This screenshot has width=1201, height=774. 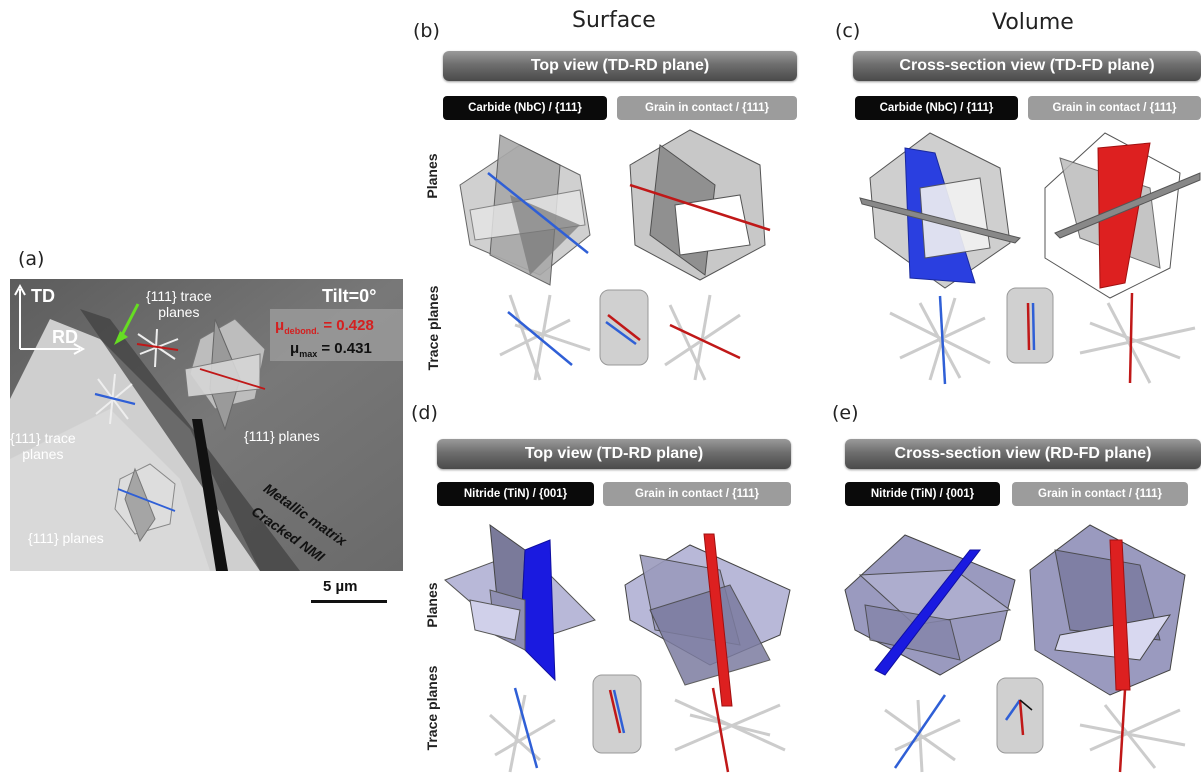 I want to click on panel-e-figure, so click(x=1015, y=648).